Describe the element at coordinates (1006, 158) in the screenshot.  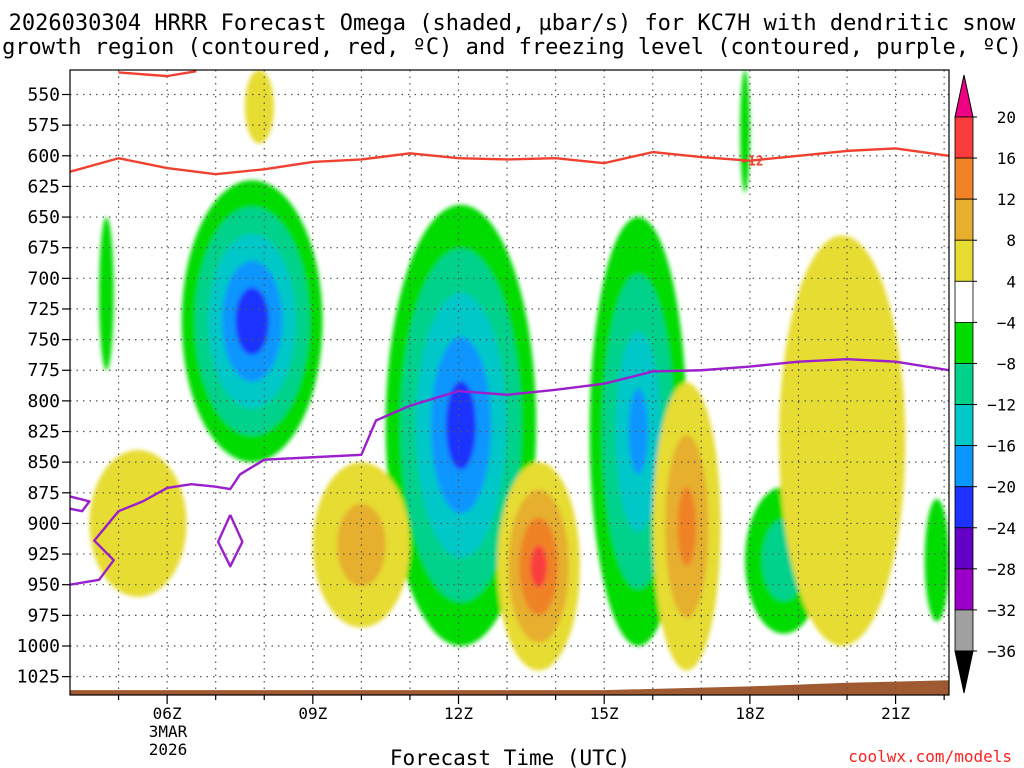
I see `colorbar-label: 16` at that location.